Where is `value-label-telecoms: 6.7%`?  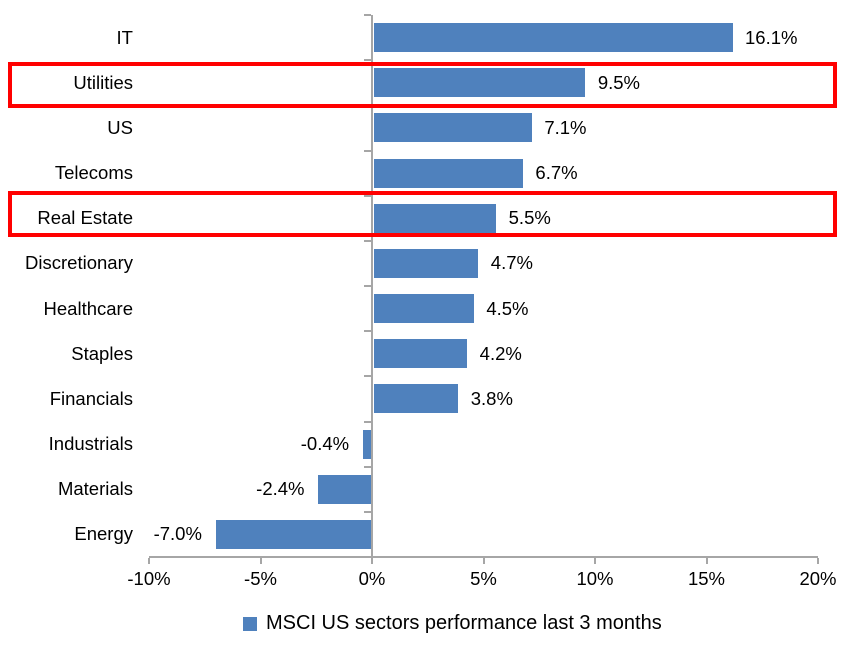 value-label-telecoms: 6.7% is located at coordinates (556, 173).